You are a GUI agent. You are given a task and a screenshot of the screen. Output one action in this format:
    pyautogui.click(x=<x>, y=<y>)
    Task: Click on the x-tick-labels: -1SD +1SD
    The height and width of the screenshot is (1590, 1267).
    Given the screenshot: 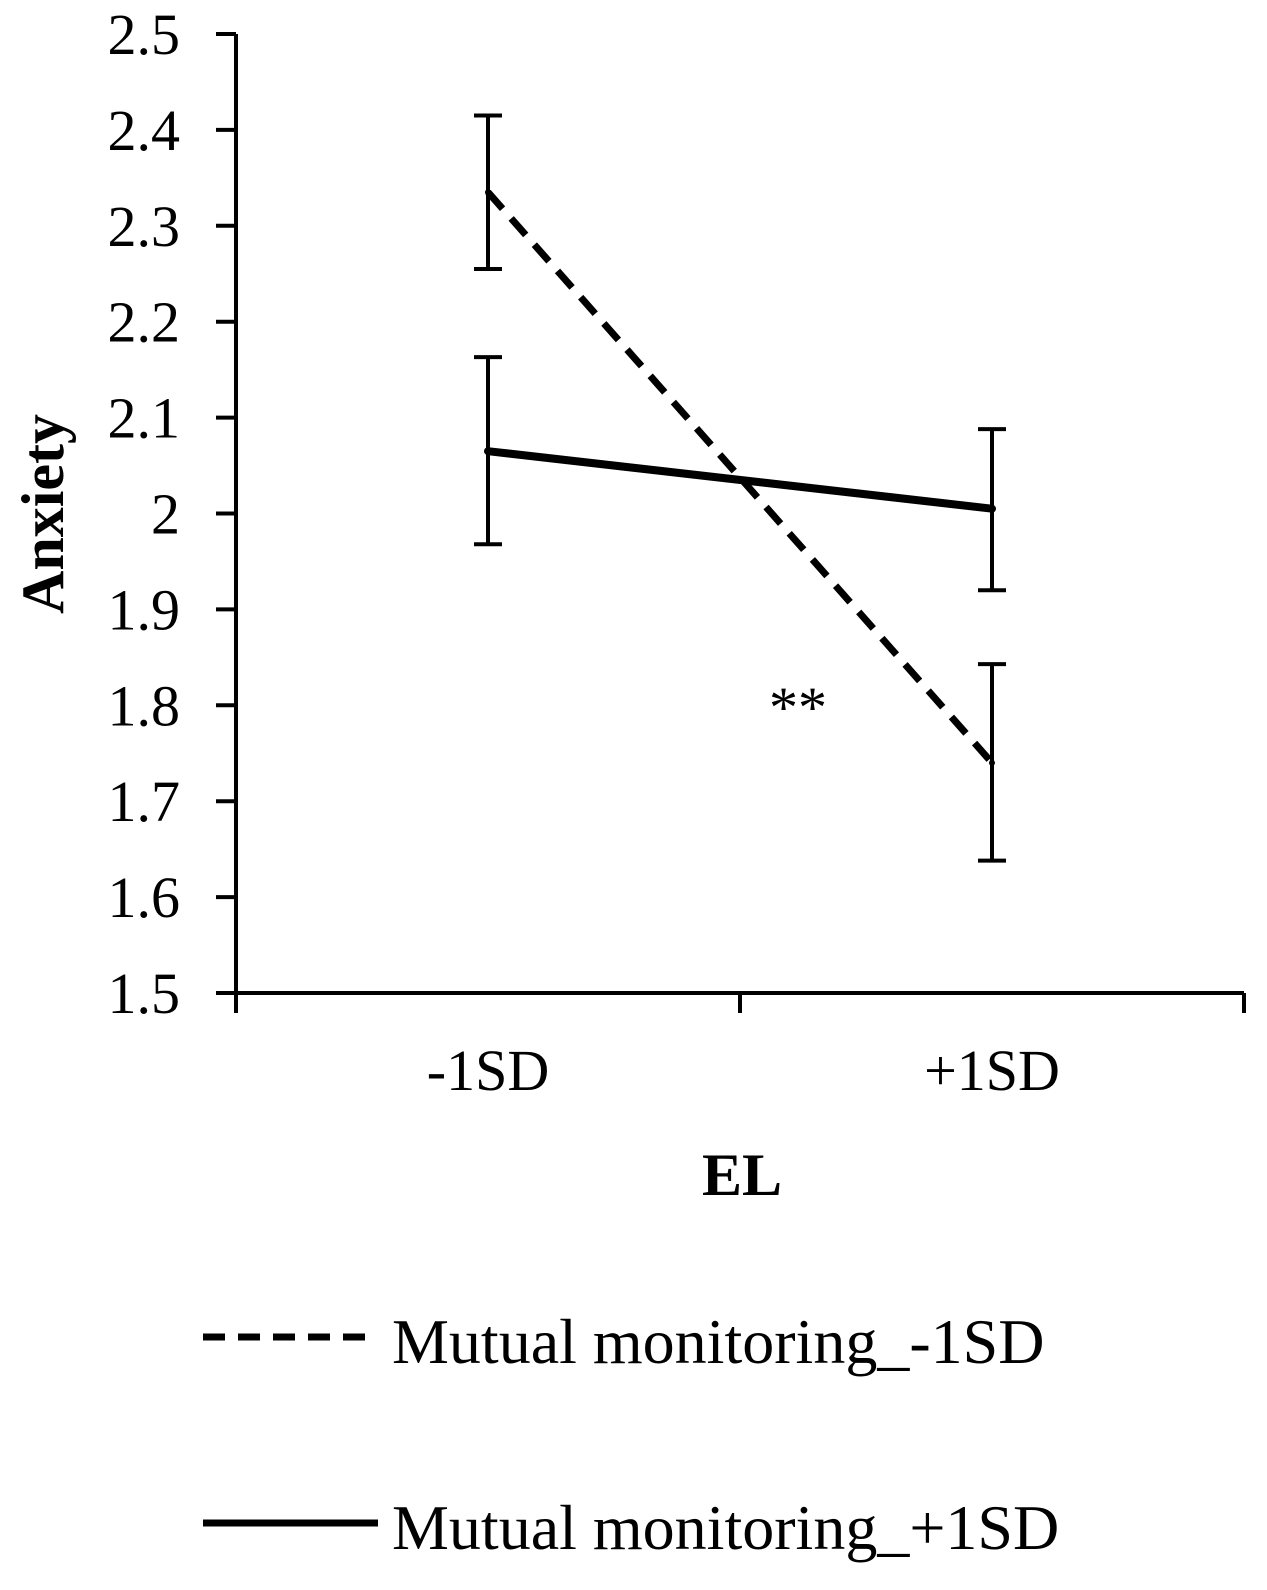 What is the action you would take?
    pyautogui.click(x=743, y=1070)
    